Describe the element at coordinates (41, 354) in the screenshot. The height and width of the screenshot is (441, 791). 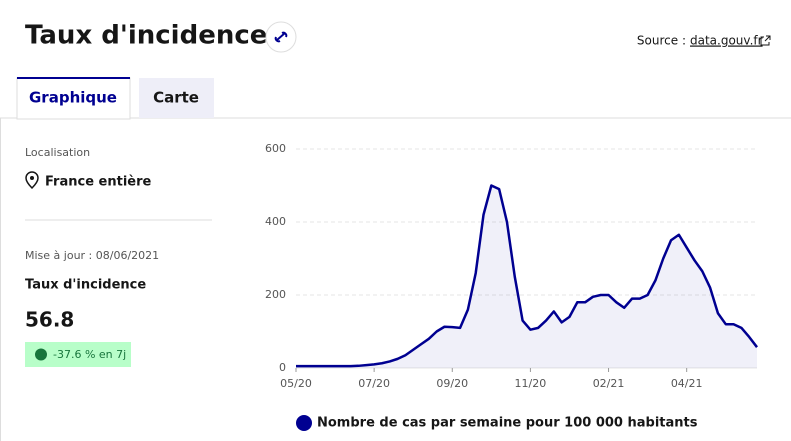
I see `trend-icon` at that location.